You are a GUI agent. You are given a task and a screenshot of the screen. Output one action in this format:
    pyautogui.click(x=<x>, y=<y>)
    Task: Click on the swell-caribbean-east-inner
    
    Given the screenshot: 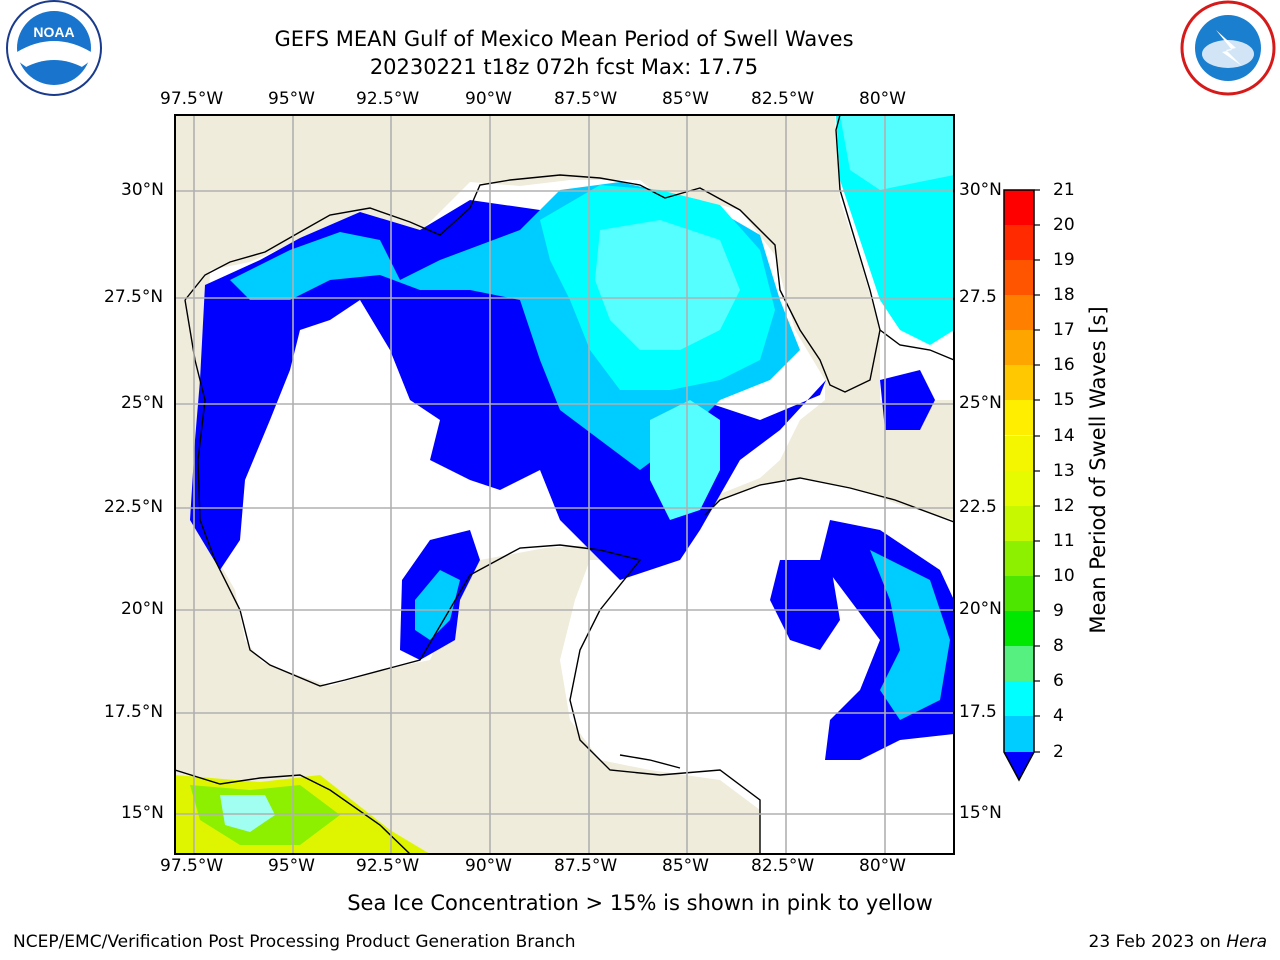 What is the action you would take?
    pyautogui.click(x=910, y=635)
    